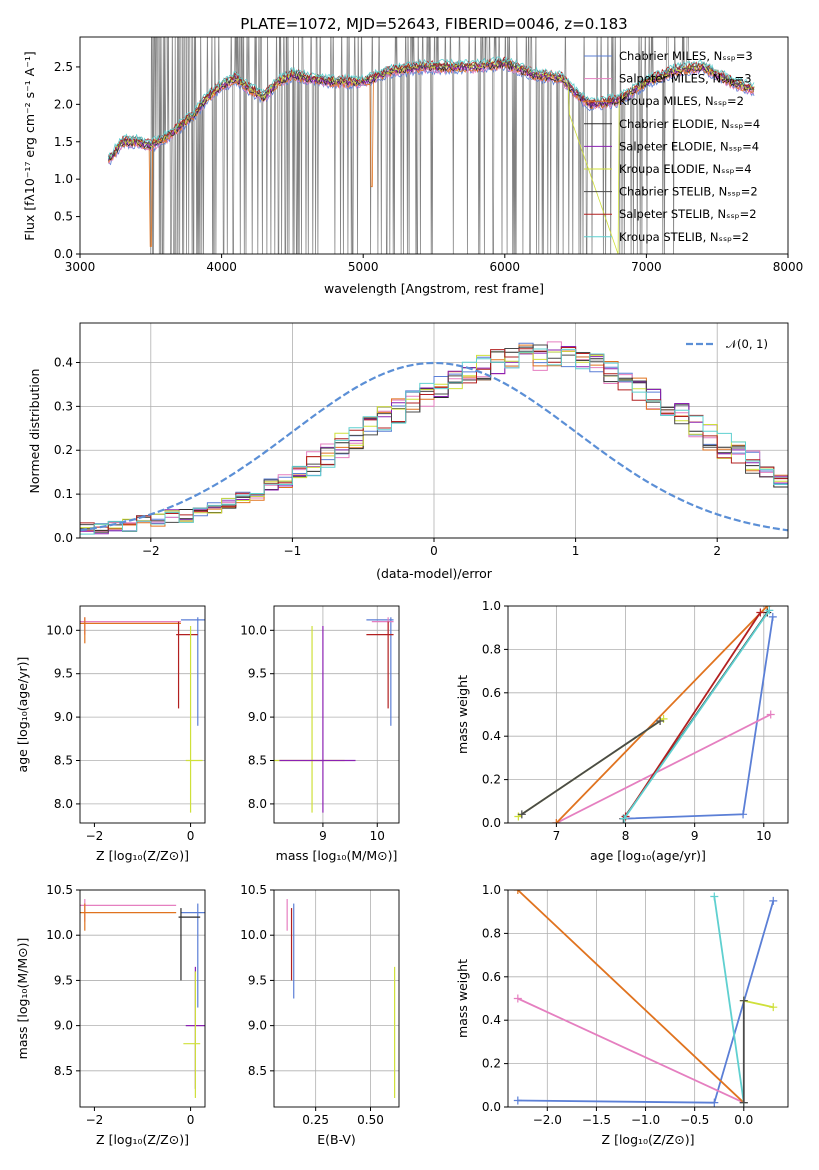 The height and width of the screenshot is (1170, 819). I want to click on x-tick-label: 10, so click(377, 836).